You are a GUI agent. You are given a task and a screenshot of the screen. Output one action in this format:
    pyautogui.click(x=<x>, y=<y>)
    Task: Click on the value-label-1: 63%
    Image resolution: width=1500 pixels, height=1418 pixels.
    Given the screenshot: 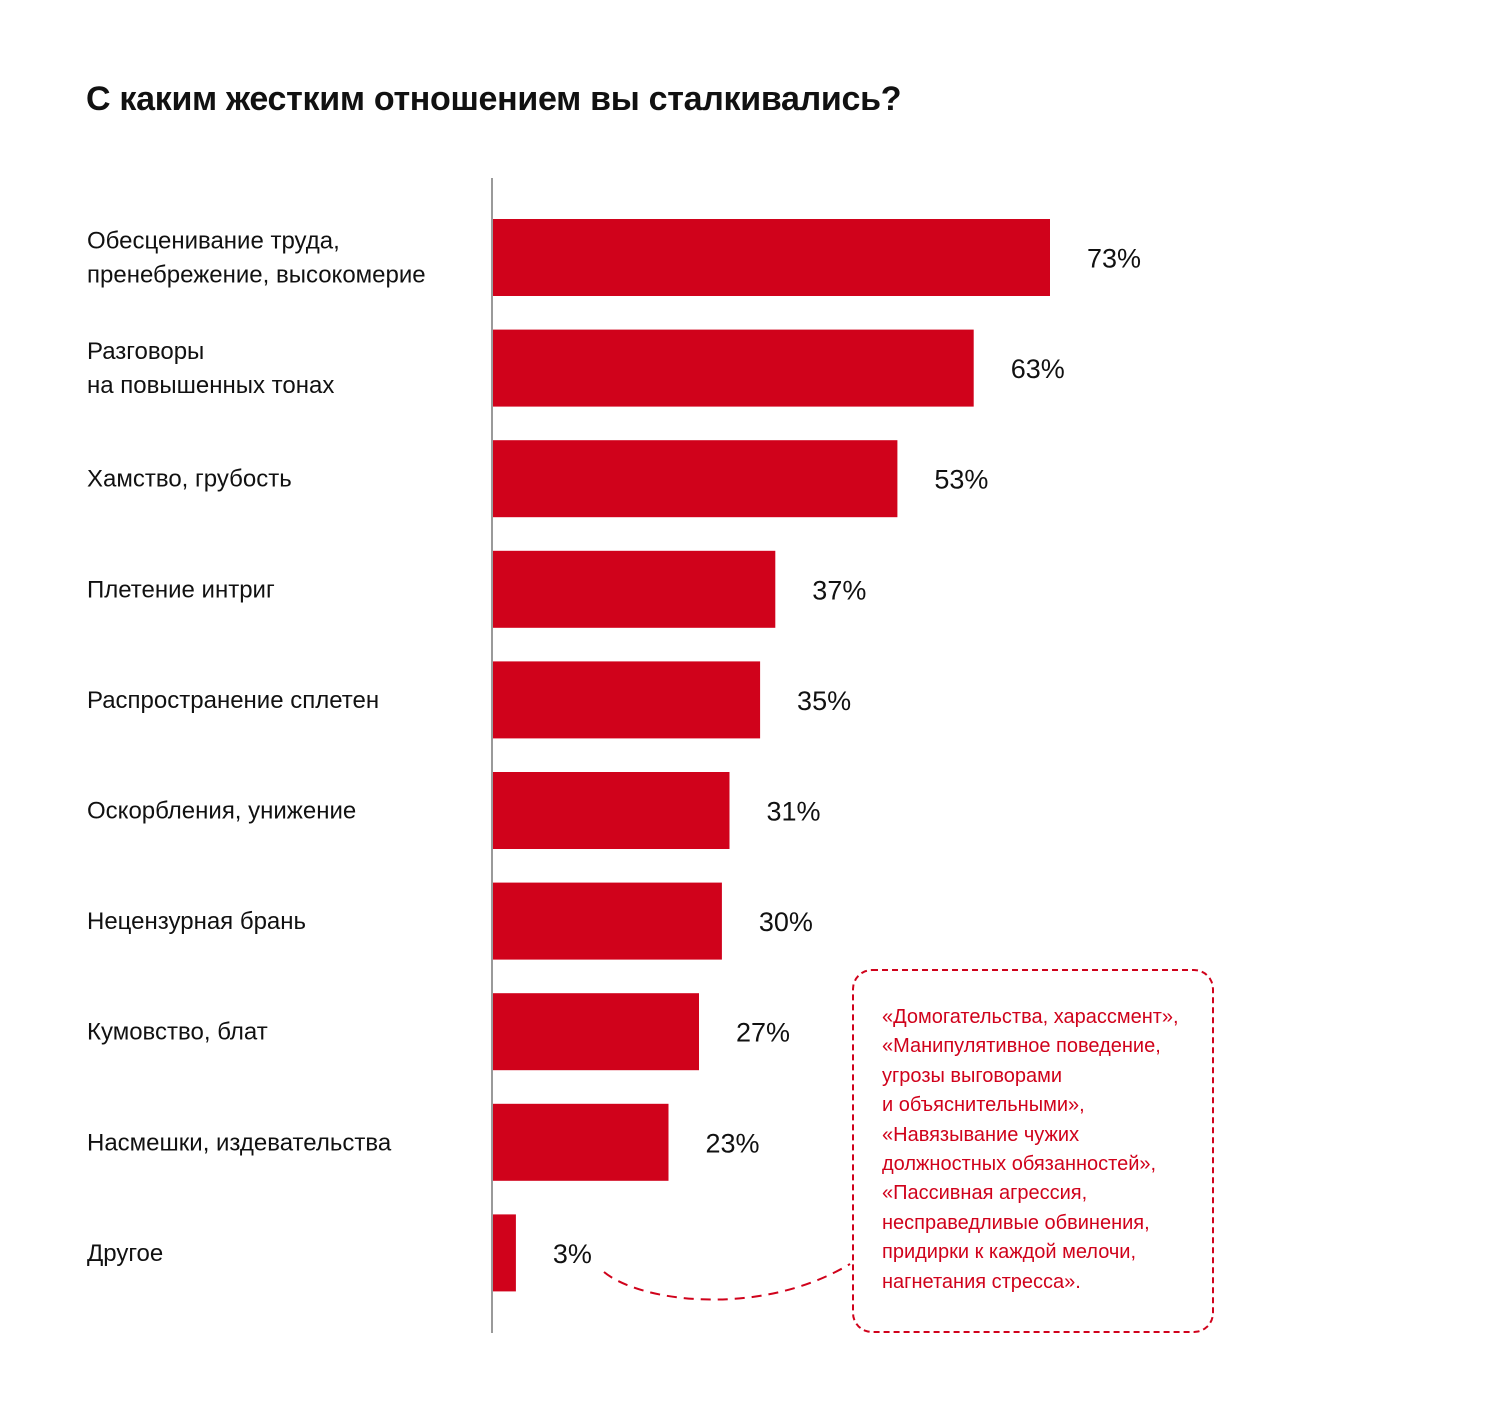 What is the action you would take?
    pyautogui.click(x=1038, y=369)
    